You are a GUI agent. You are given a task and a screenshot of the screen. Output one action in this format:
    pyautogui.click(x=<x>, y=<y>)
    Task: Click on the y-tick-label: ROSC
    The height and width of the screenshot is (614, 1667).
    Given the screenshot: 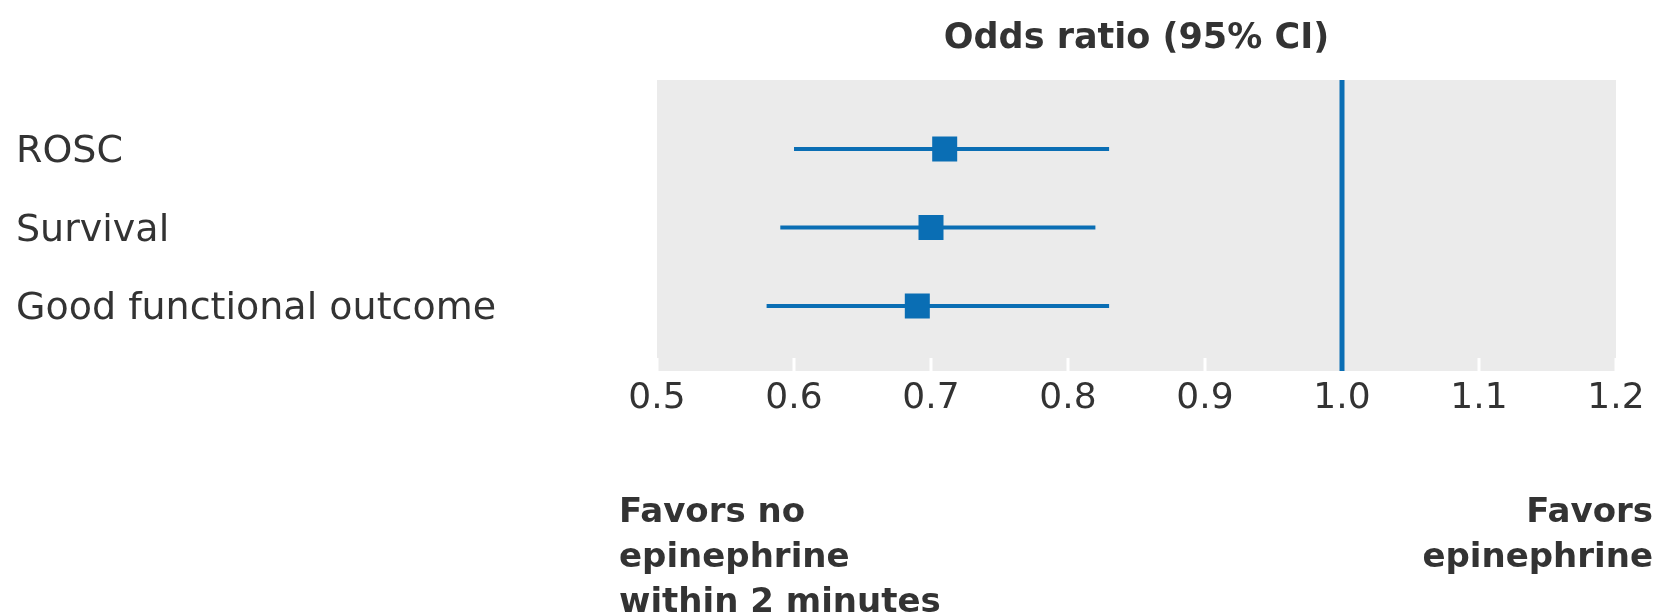 What is the action you would take?
    pyautogui.click(x=69, y=149)
    